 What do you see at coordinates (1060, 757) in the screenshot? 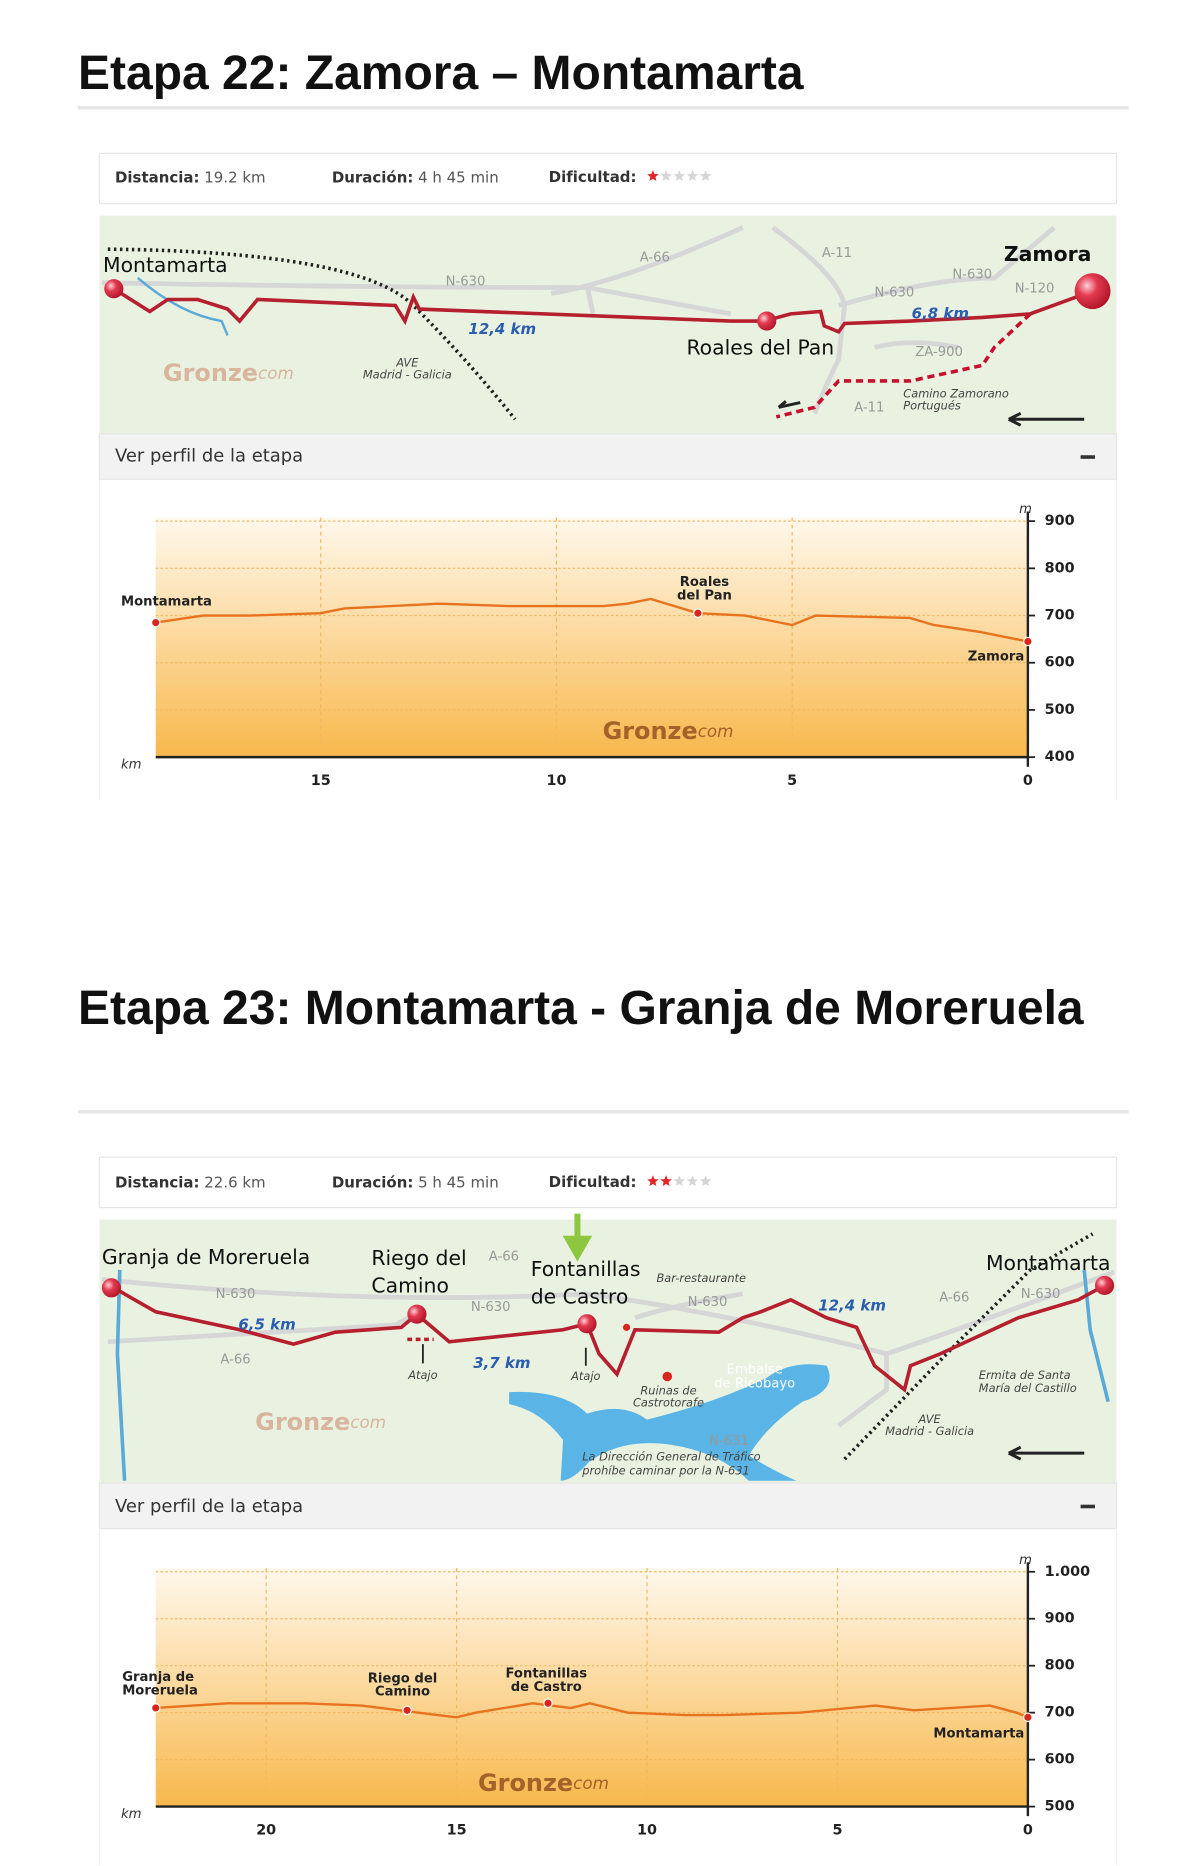
I see `y-tick-label: 400` at bounding box center [1060, 757].